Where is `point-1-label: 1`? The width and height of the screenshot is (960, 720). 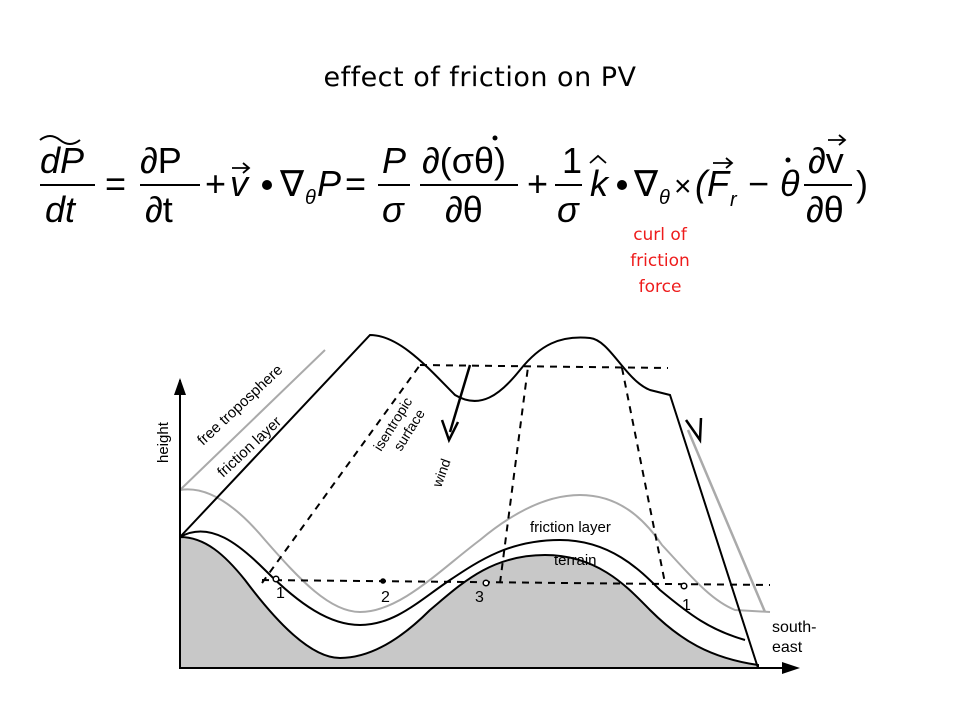
point-1-label: 1 is located at coordinates (280, 593).